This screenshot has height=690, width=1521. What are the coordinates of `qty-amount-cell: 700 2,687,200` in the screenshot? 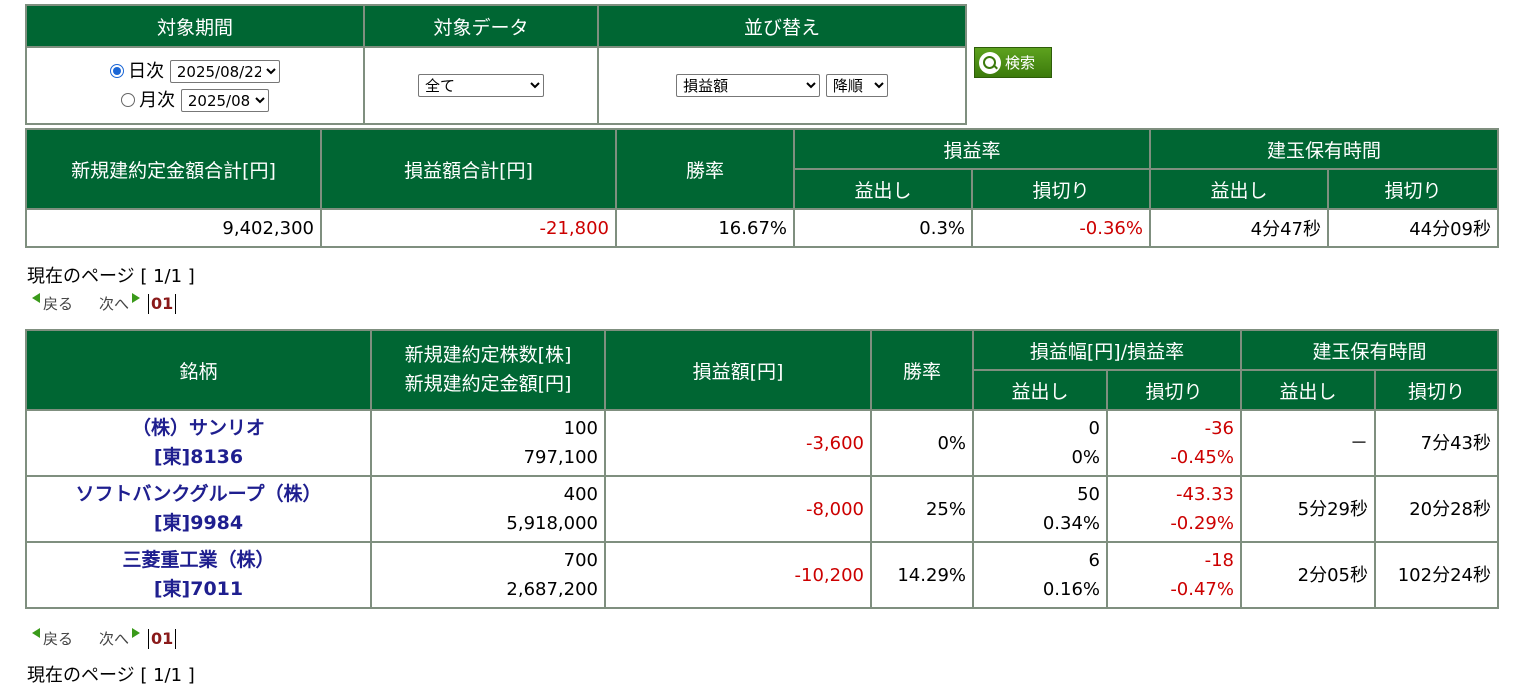 It's located at (488, 575).